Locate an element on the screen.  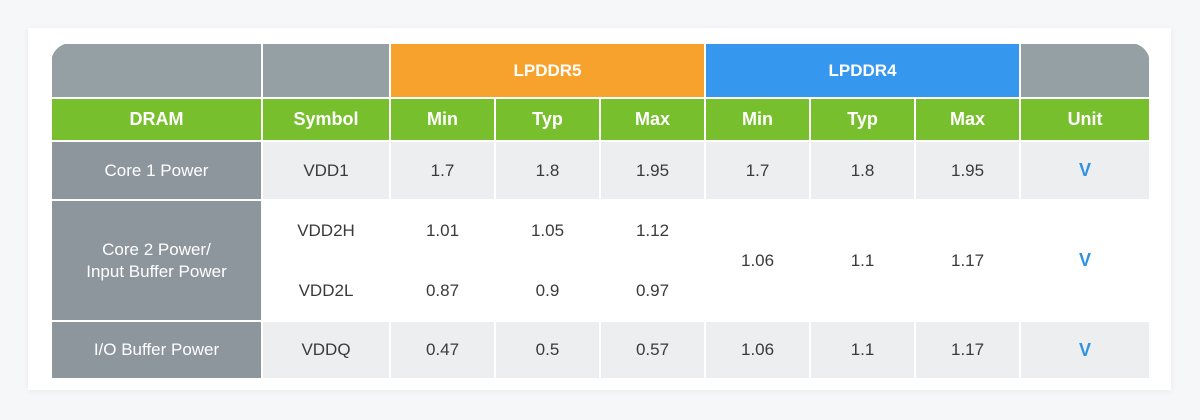
value-cell: 1.12 is located at coordinates (652, 230).